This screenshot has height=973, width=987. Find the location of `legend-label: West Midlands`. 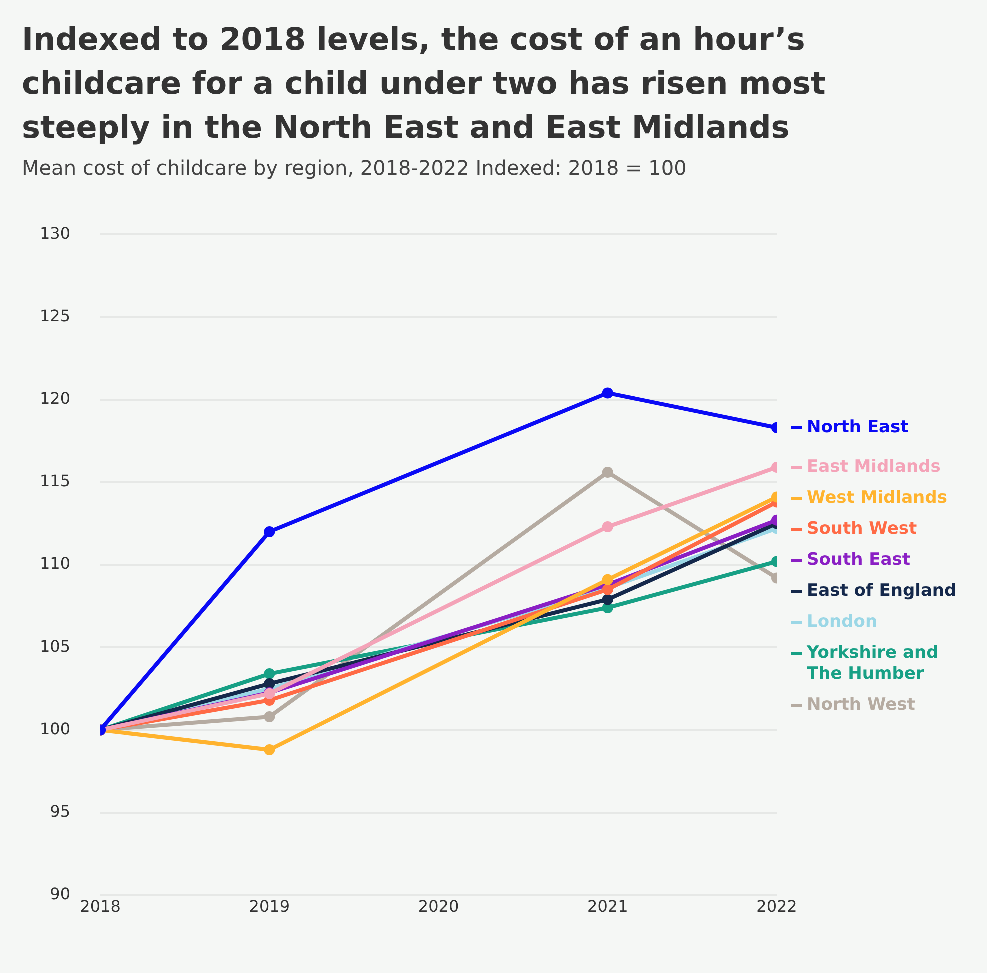

legend-label: West Midlands is located at coordinates (877, 498).